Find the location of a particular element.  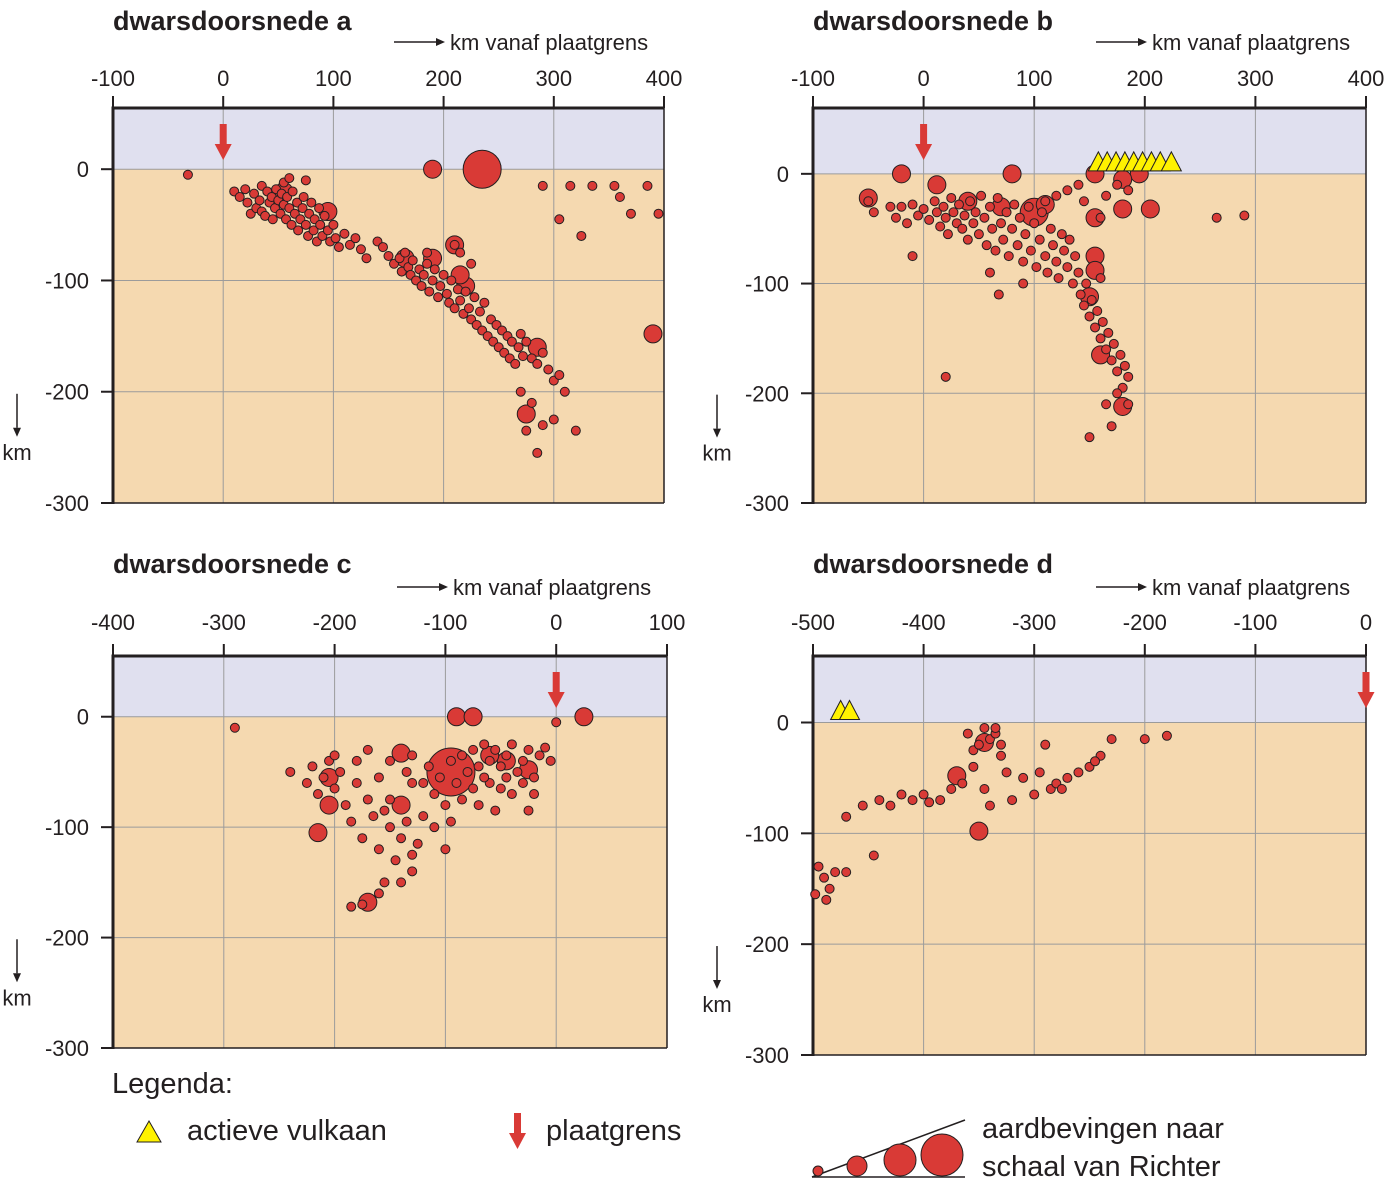

air-layer is located at coordinates (1089, 689).